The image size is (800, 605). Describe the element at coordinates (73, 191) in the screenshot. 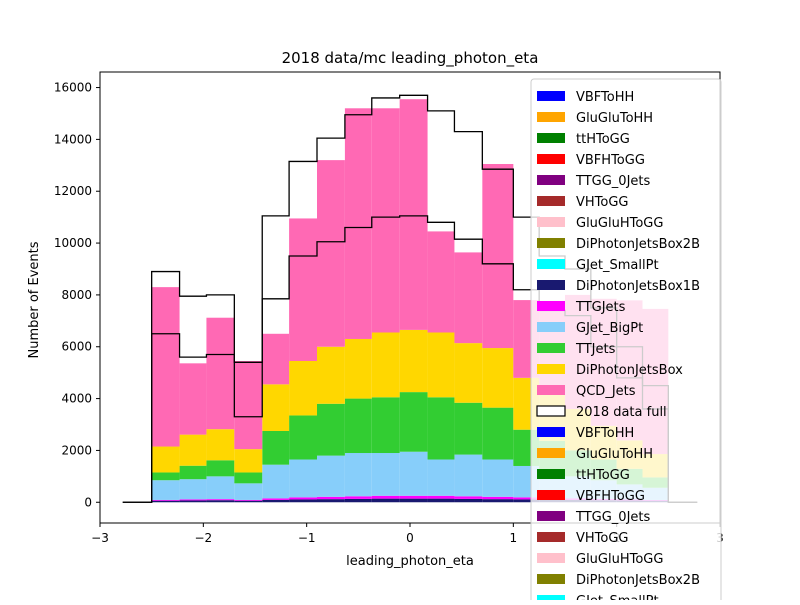

I see `y-tick-label: 12000` at that location.